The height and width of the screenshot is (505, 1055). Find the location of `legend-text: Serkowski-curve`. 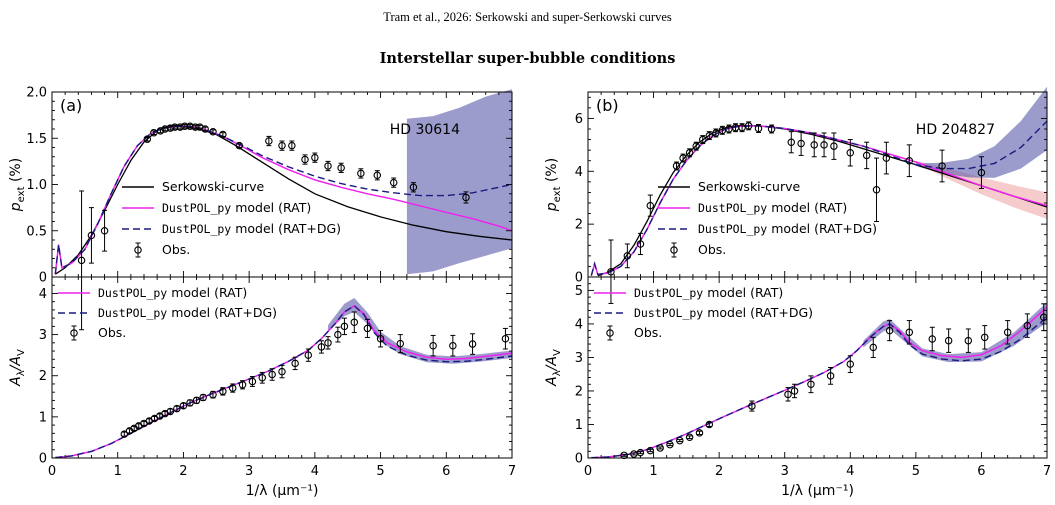

legend-text: Serkowski-curve is located at coordinates (749, 186).